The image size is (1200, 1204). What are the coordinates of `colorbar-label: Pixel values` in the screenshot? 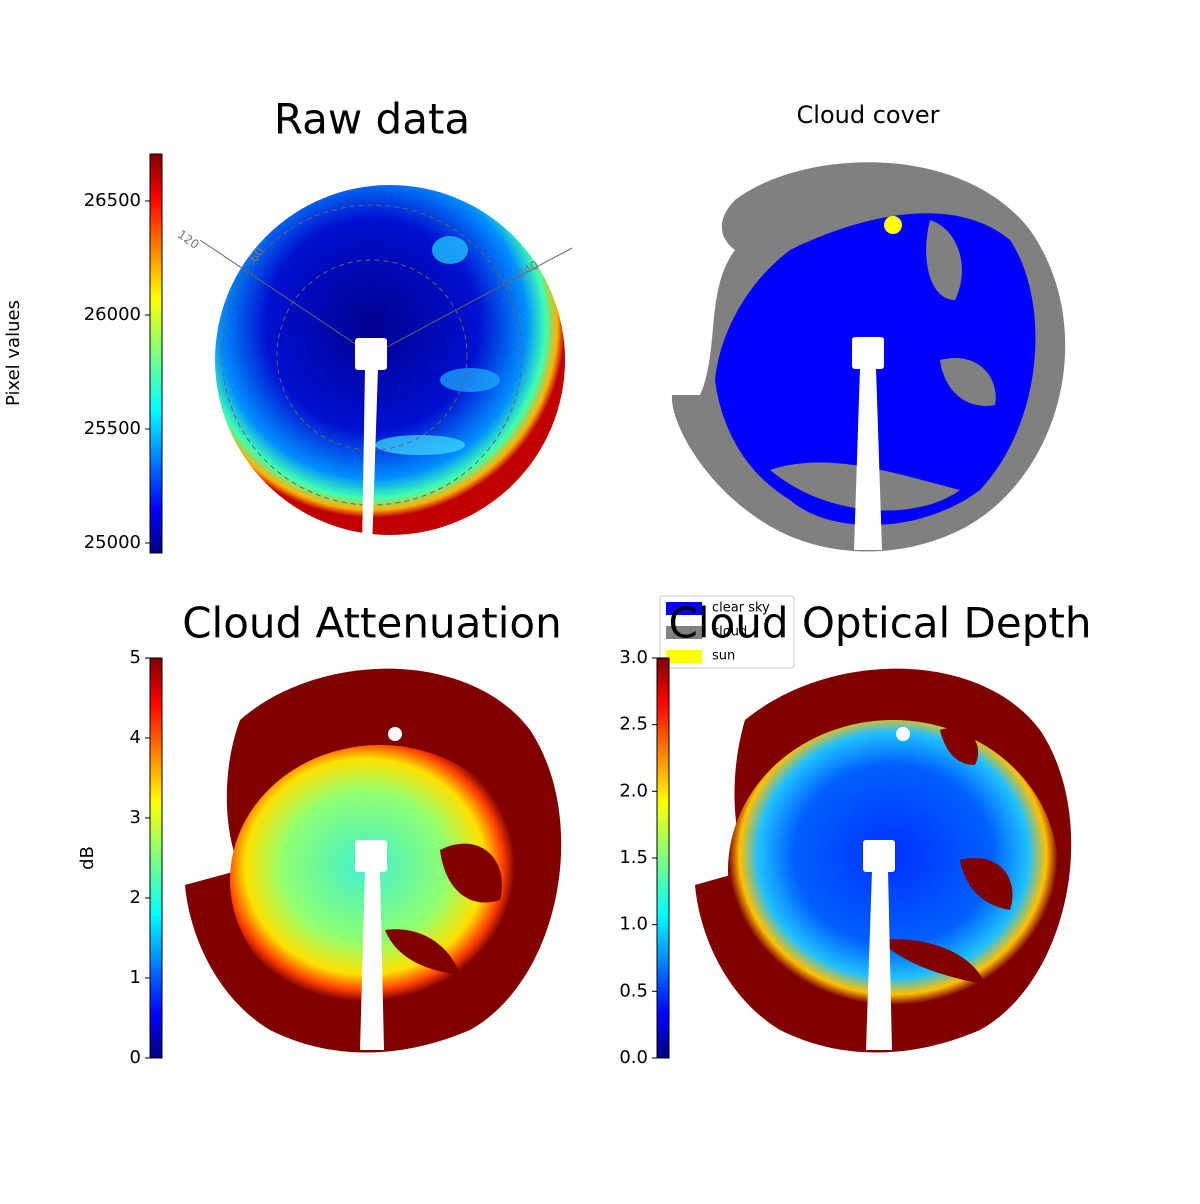 It's located at (13, 353).